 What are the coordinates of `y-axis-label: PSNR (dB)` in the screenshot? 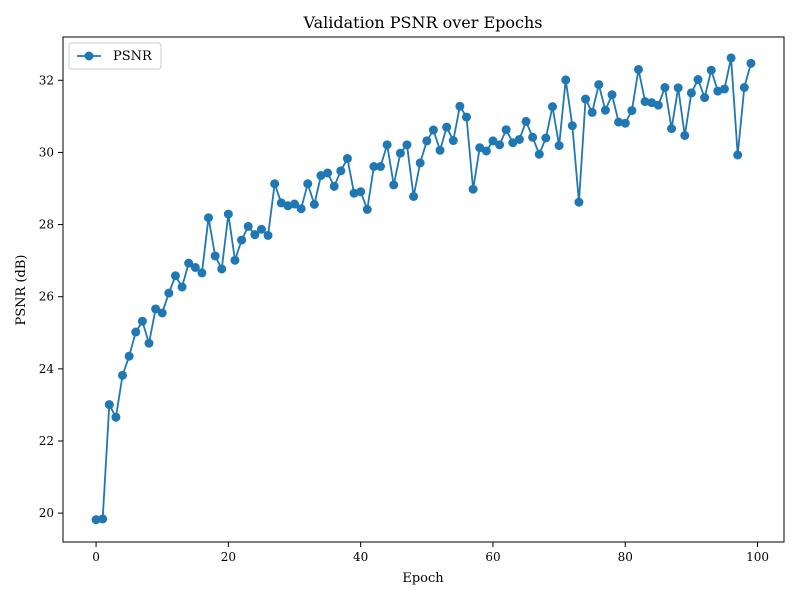 It's located at (21, 290).